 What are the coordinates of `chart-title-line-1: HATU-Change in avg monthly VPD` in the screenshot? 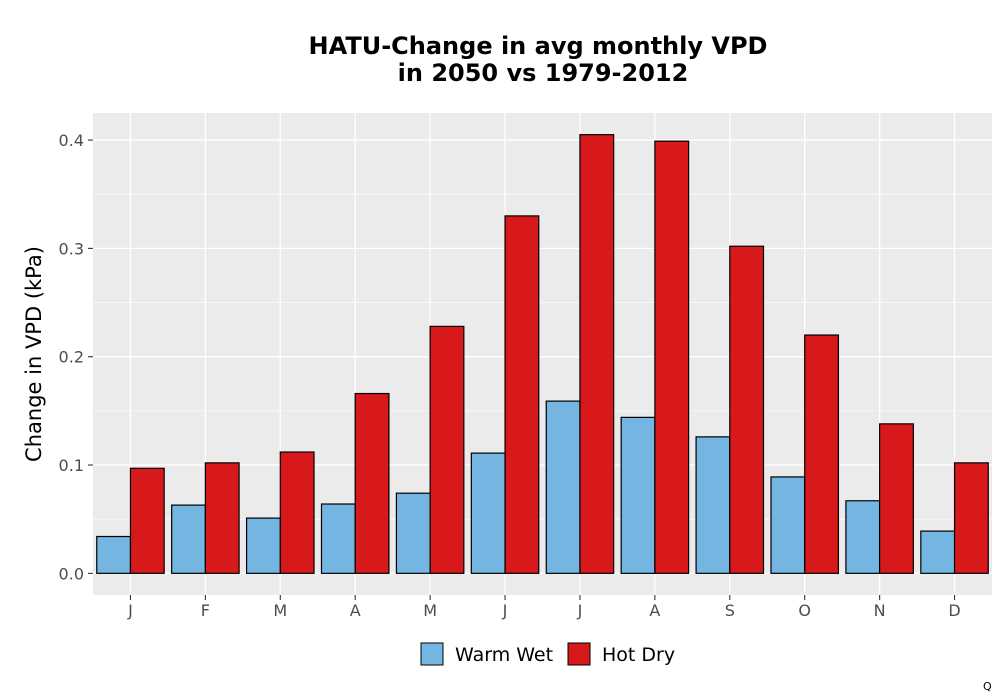 It's located at (538, 46).